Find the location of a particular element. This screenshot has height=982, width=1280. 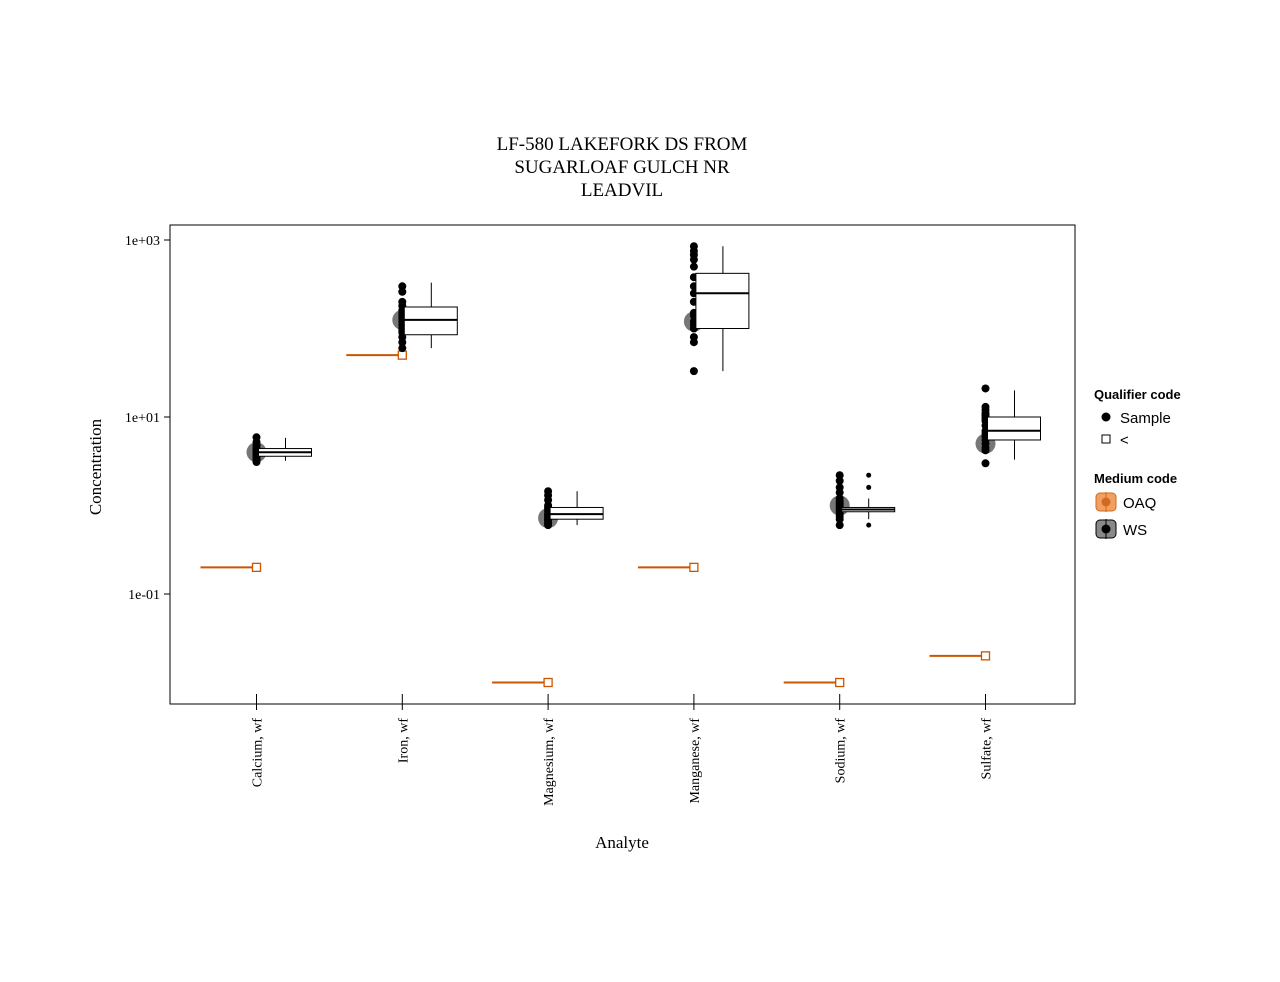

legend-medium-label: OAQ is located at coordinates (1139, 503).